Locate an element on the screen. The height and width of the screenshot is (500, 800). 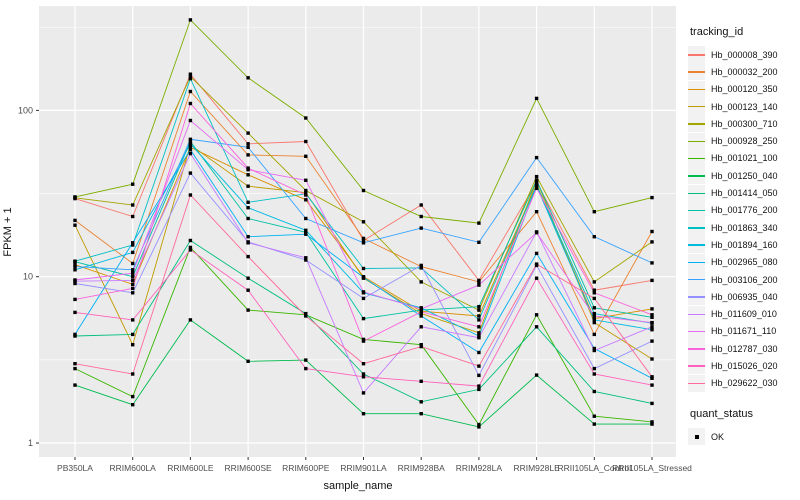
legend-item-label: Hb_011671_110 is located at coordinates (744, 331).